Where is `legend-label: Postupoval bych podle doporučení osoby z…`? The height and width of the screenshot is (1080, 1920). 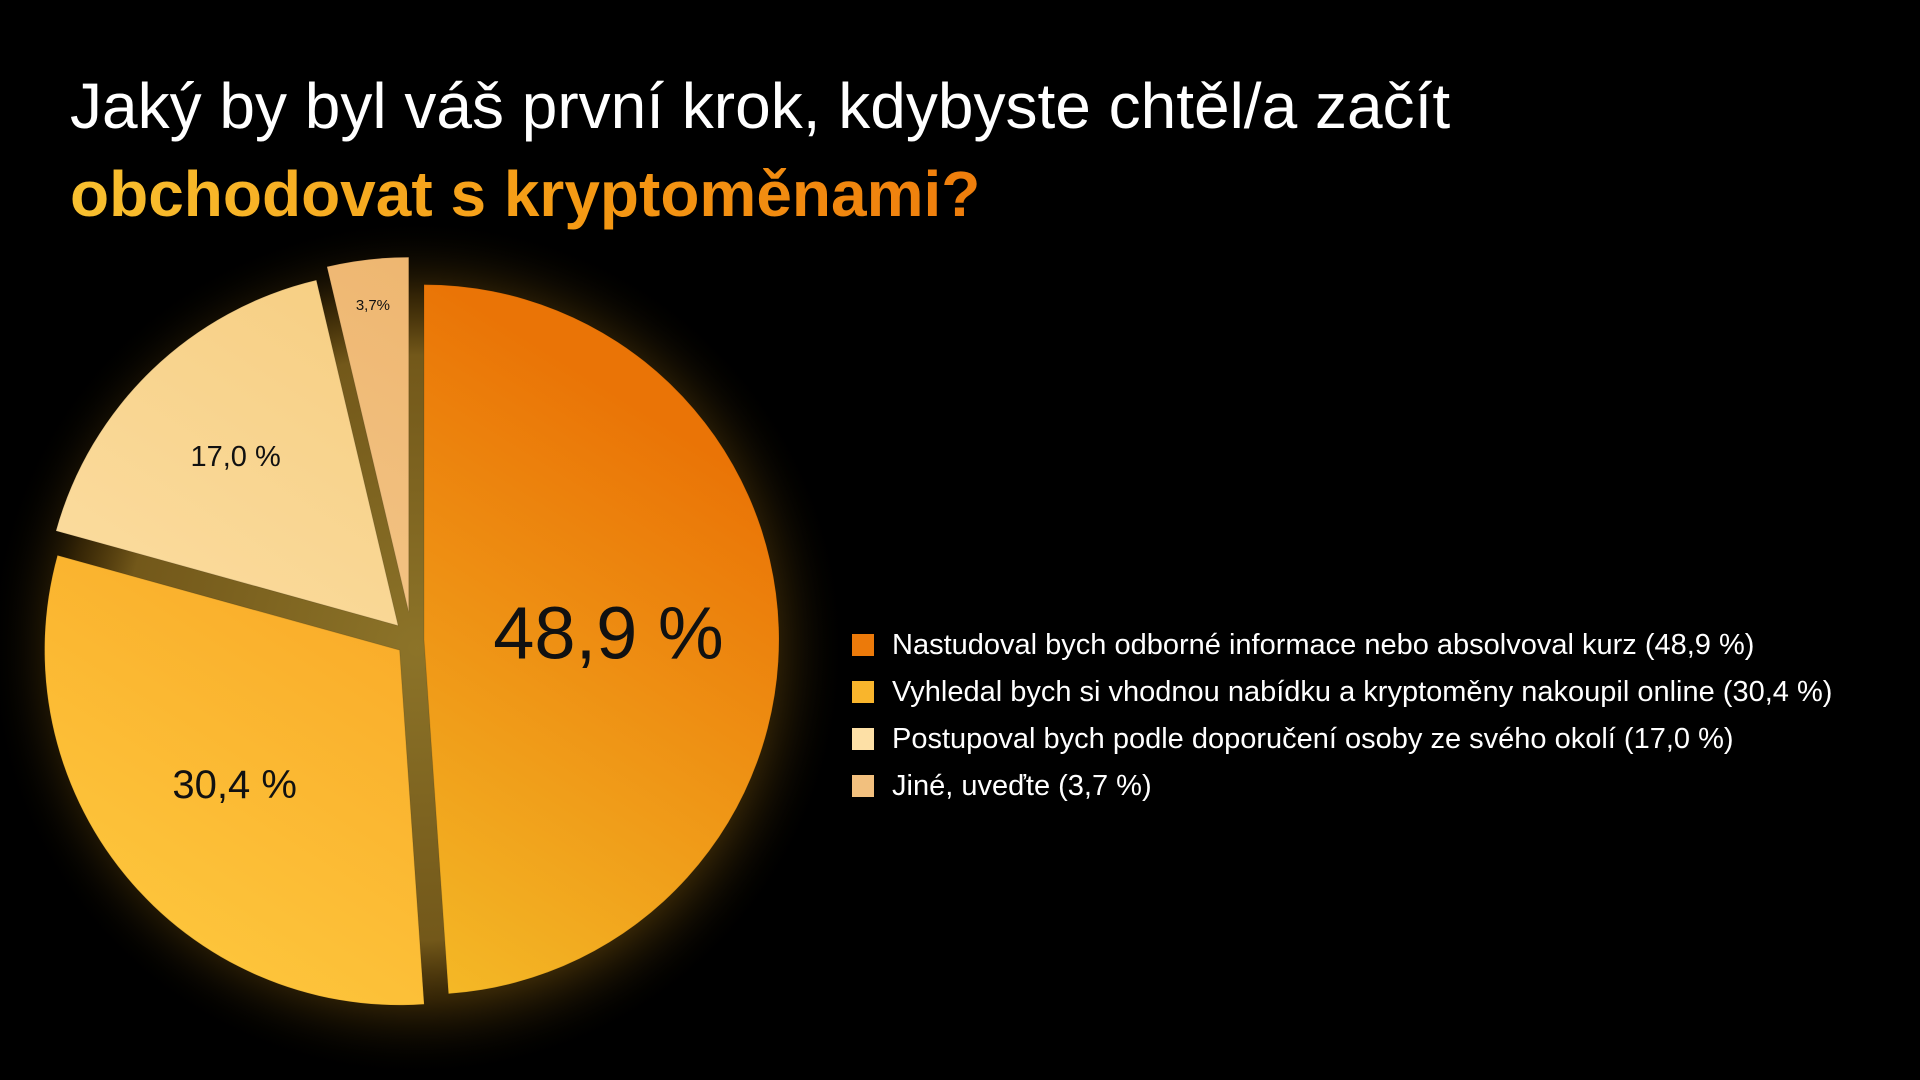 legend-label: Postupoval bych podle doporučení osoby z… is located at coordinates (1313, 738).